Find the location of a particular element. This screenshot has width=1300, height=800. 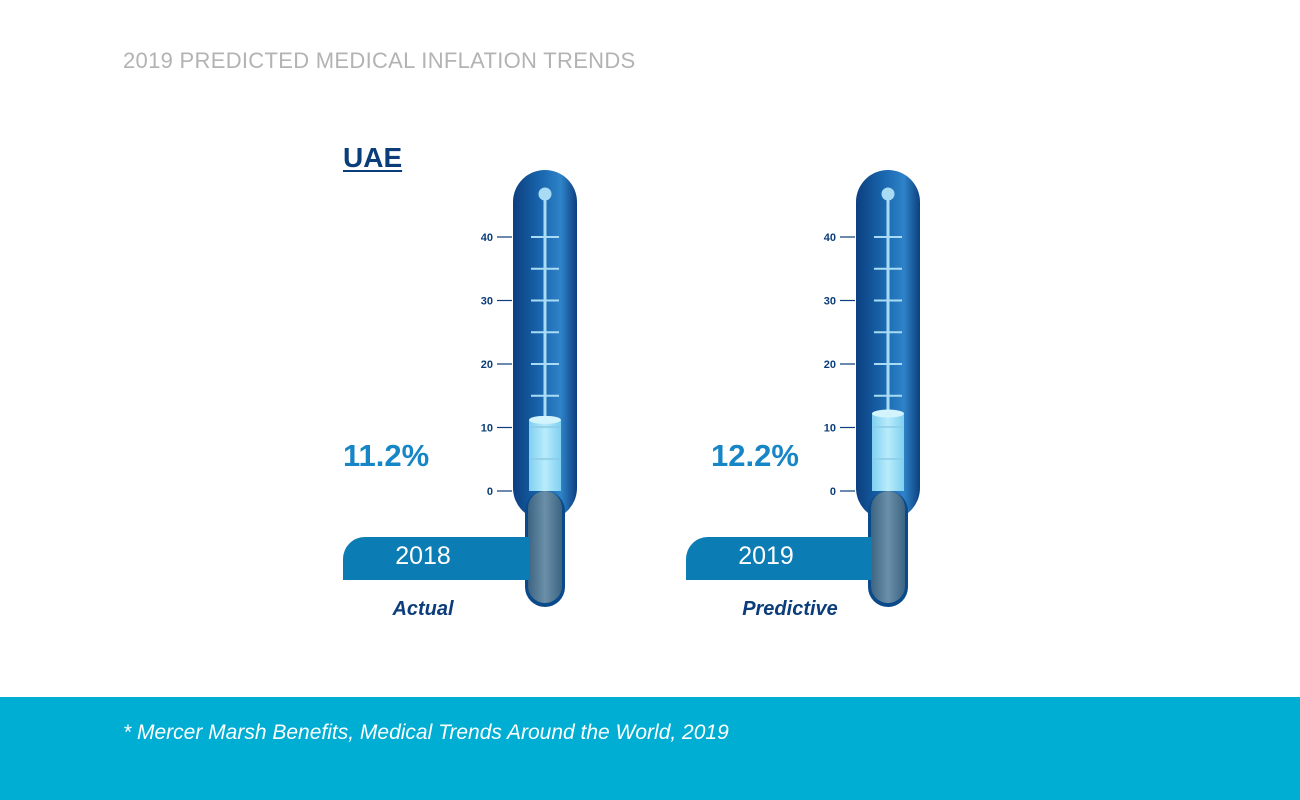

year-label-2019: 2019 is located at coordinates (766, 556).